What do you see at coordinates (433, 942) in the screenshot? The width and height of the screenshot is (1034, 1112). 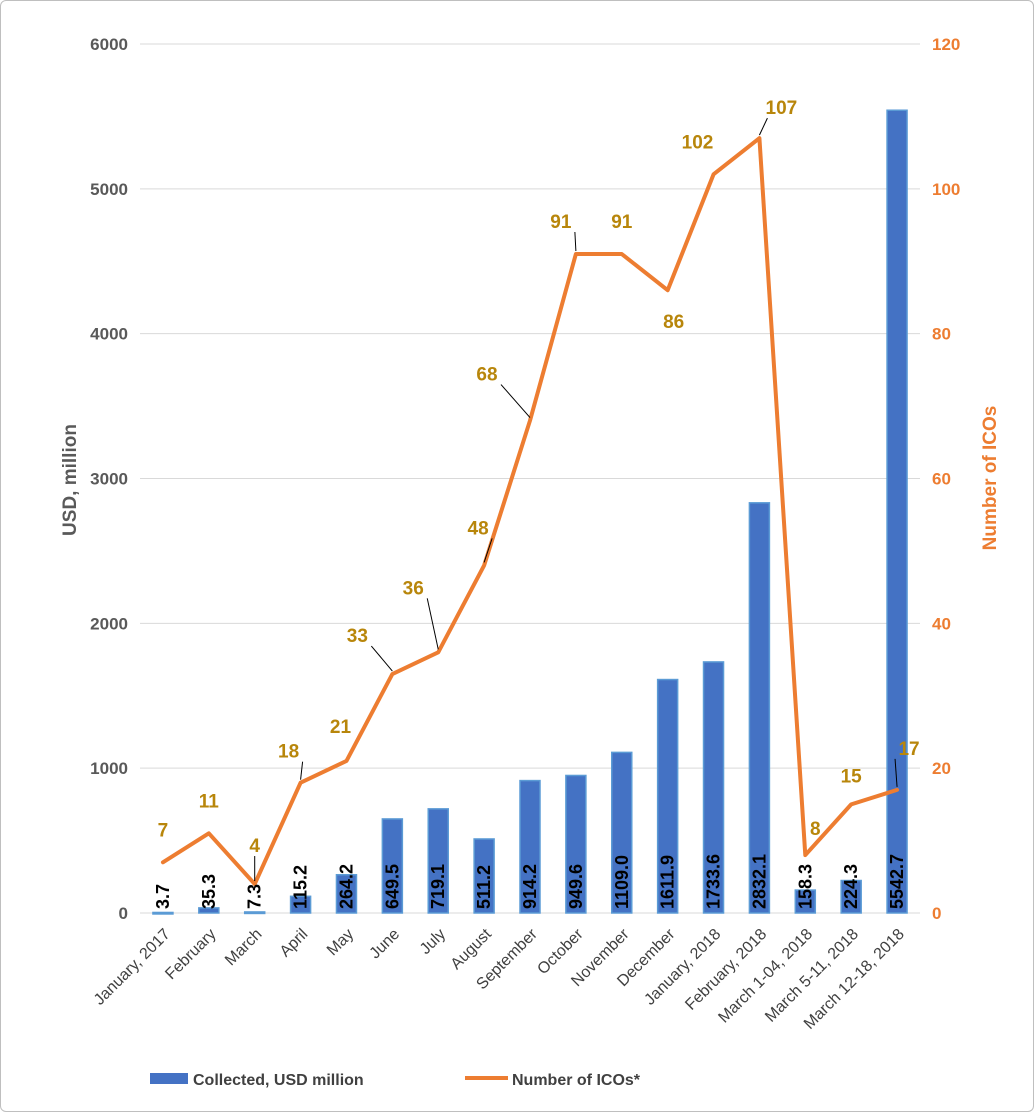 I see `category-label: July` at bounding box center [433, 942].